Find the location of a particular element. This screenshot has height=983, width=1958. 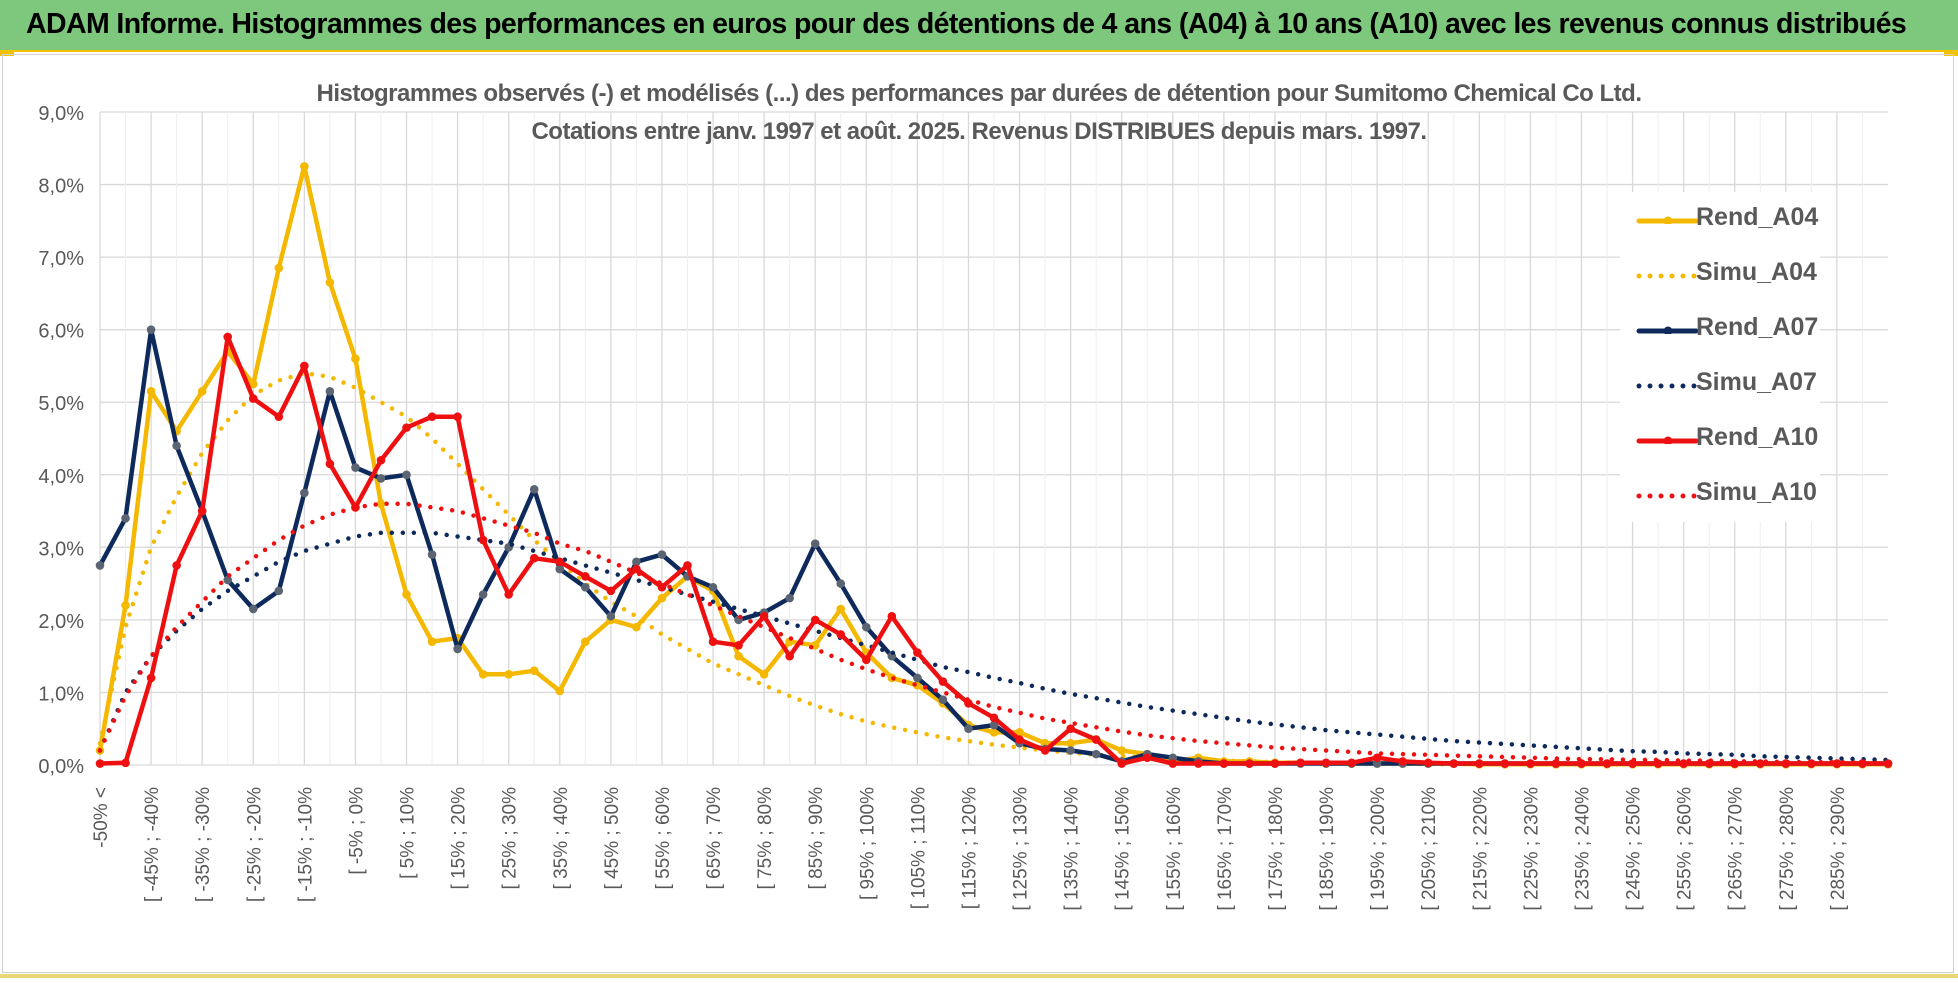

x-tick-label: [ 55% ; 60% is located at coordinates (663, 838).